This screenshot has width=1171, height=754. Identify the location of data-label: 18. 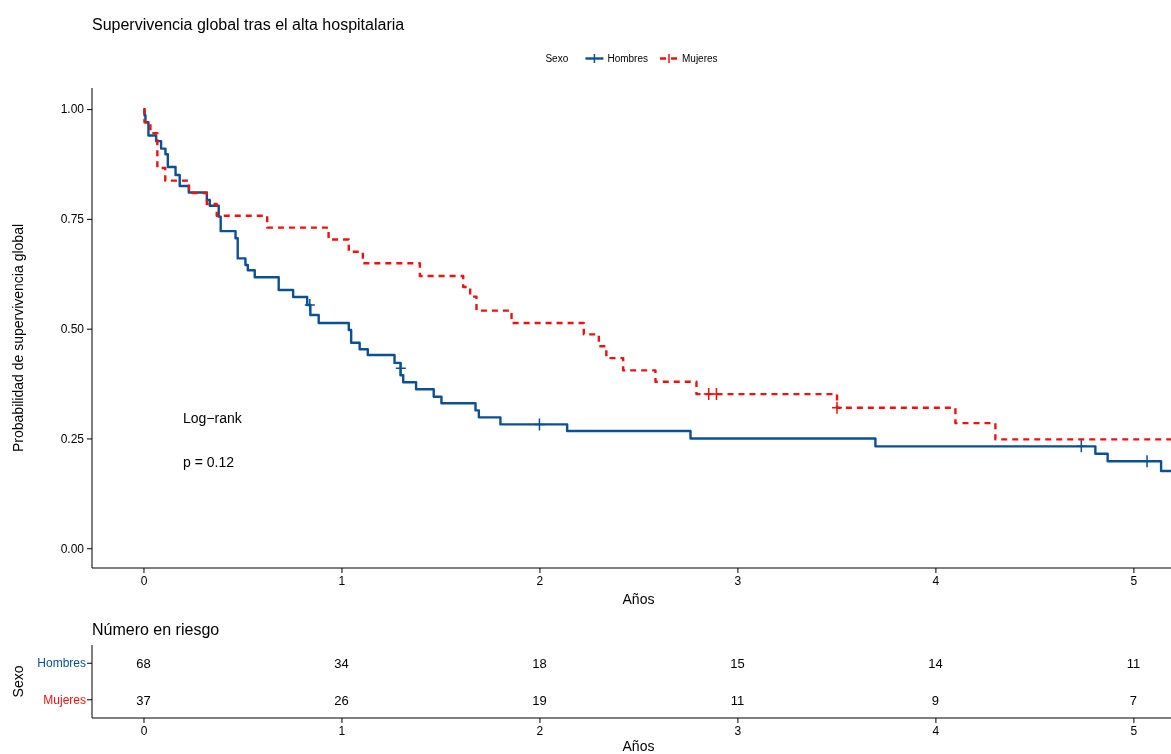
(539, 664).